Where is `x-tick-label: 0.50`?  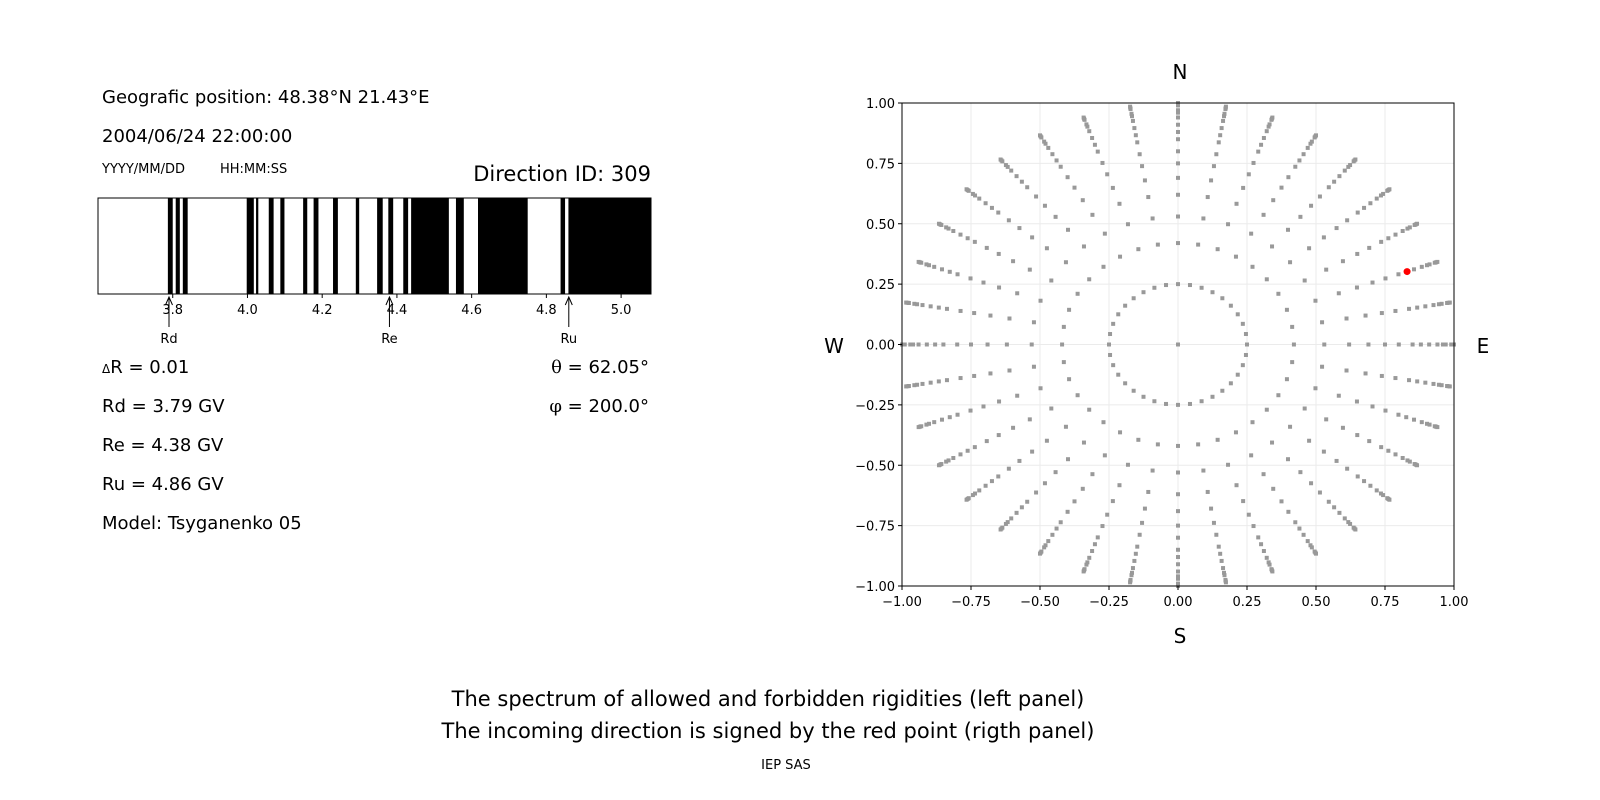 x-tick-label: 0.50 is located at coordinates (1316, 602).